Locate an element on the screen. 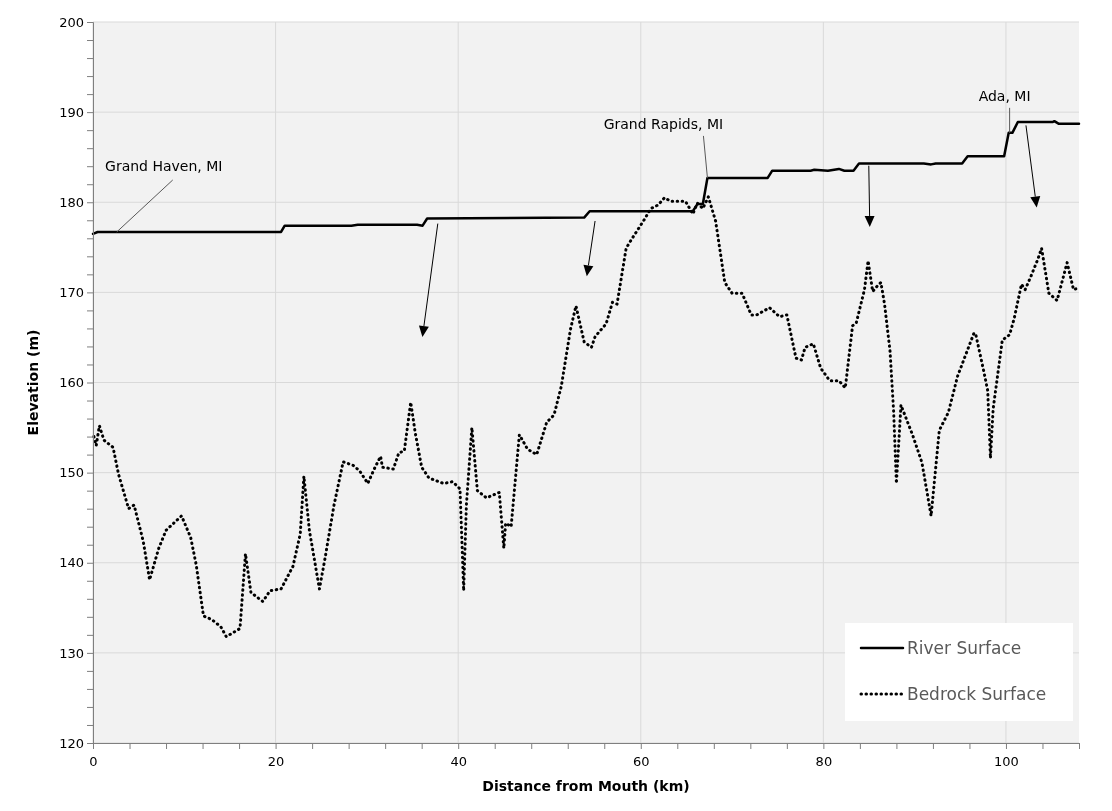 The image size is (1112, 811). x-axis-title: Distance from Mouth (km) is located at coordinates (586, 786).